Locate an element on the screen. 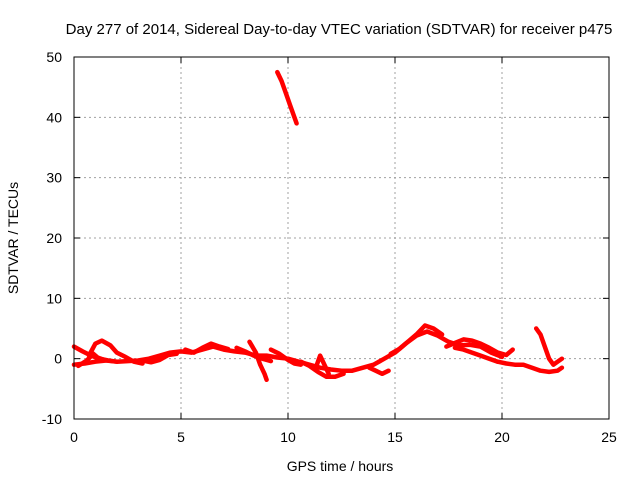 Image resolution: width=640 pixels, height=480 pixels. y-axis-label: SDTVAR / TECUs is located at coordinates (13, 238).